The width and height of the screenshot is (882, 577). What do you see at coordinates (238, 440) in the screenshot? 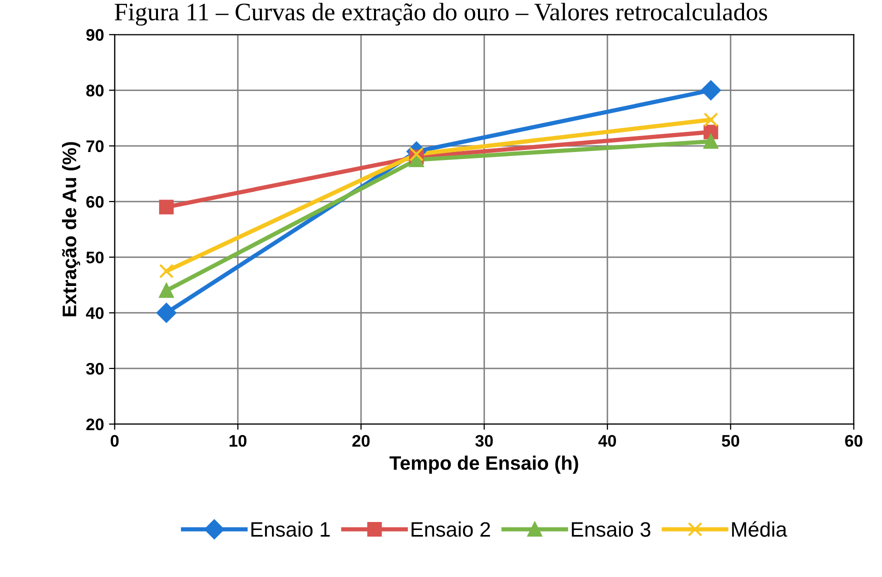
I see `x-tick-label: 10` at bounding box center [238, 440].